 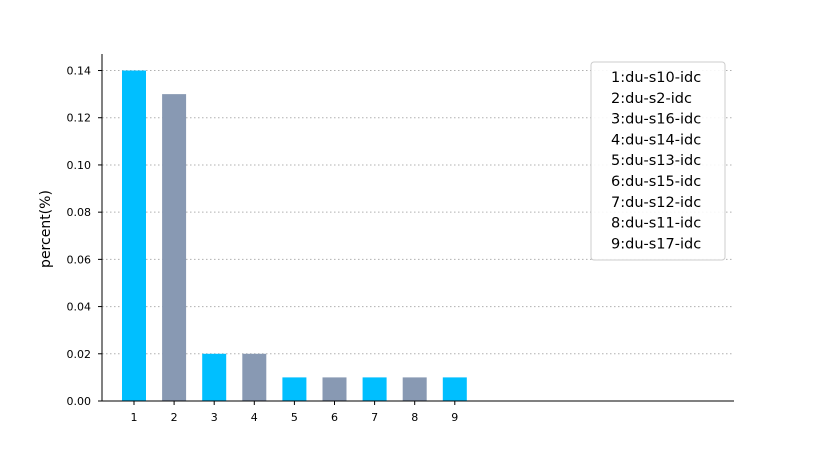 What do you see at coordinates (79, 71) in the screenshot?
I see `y-tick-label: 0.14` at bounding box center [79, 71].